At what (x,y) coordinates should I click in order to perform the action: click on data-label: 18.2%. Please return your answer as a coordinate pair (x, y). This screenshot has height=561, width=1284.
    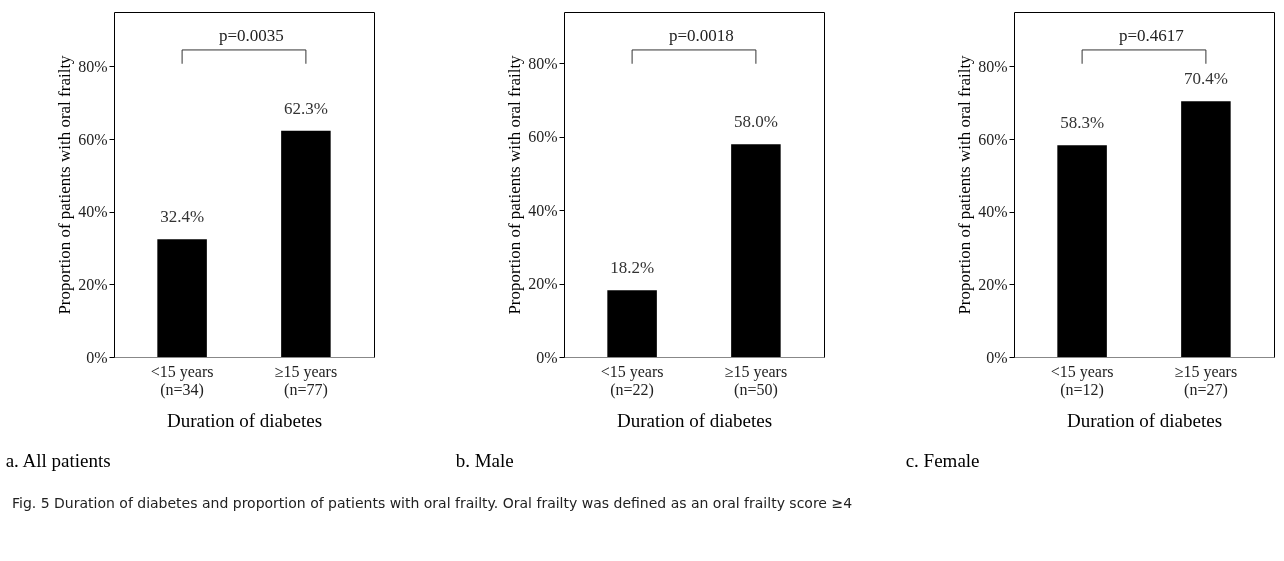
    Looking at the image, I should click on (632, 268).